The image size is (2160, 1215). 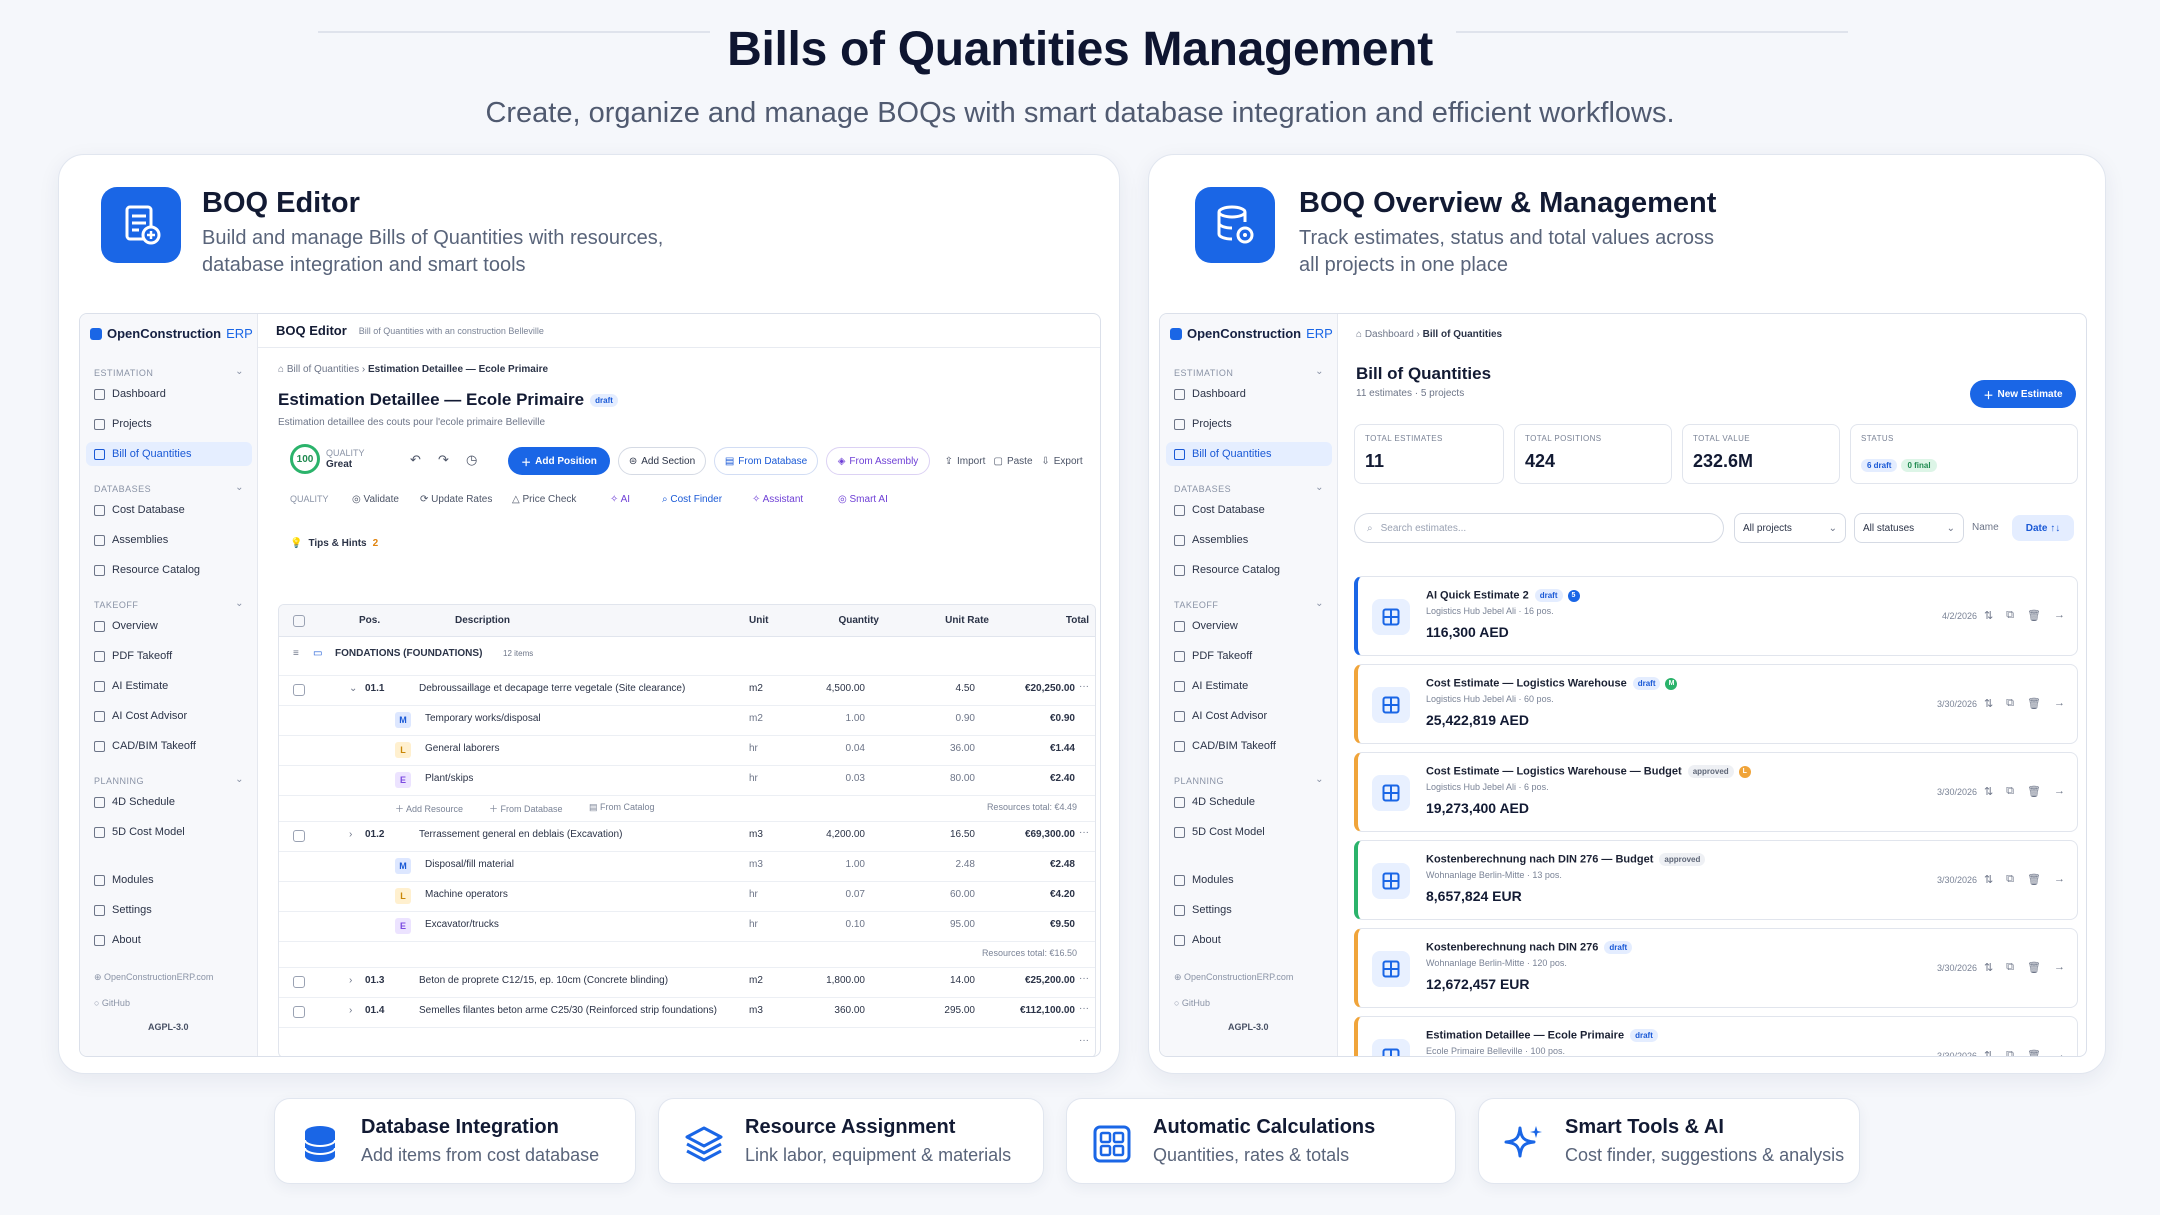 I want to click on smart-ai-button: ◎ Smart AI, so click(x=863, y=499).